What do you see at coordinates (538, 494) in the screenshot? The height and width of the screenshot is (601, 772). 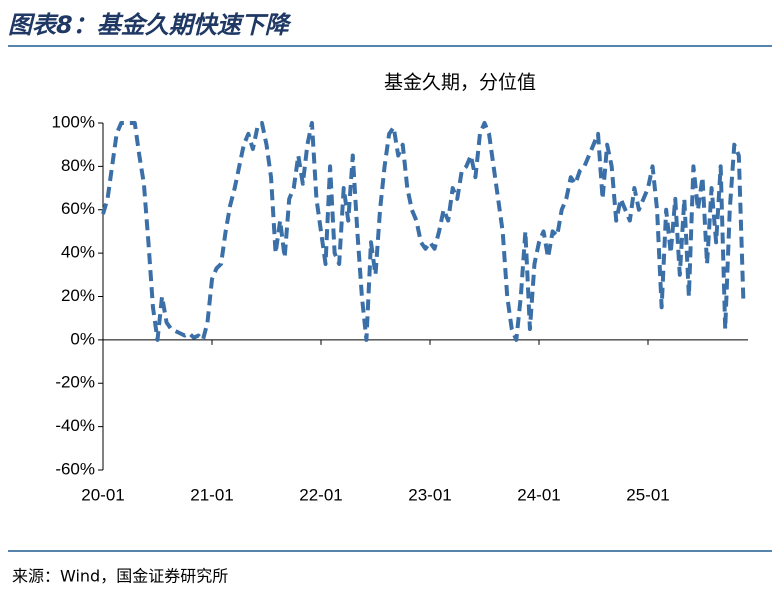 I see `x-tick-label: 24-01` at bounding box center [538, 494].